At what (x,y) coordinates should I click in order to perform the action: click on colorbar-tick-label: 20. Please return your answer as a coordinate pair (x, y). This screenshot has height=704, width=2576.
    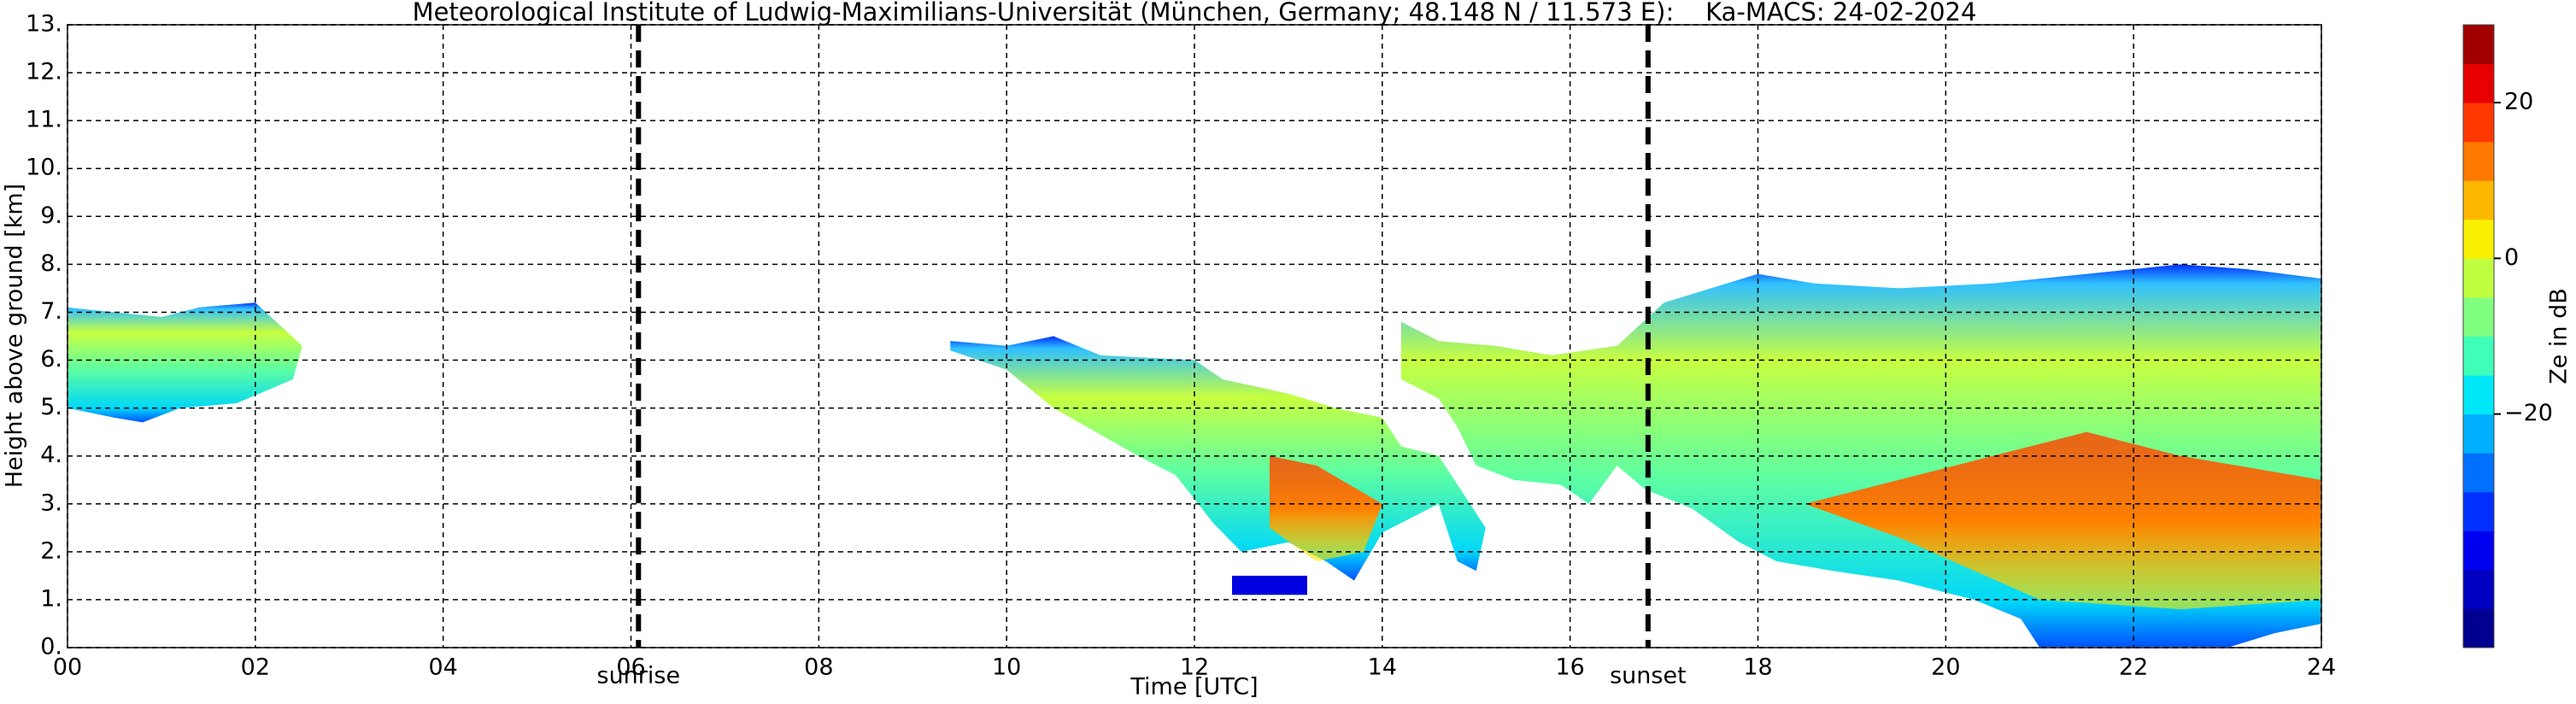
    Looking at the image, I should click on (2518, 102).